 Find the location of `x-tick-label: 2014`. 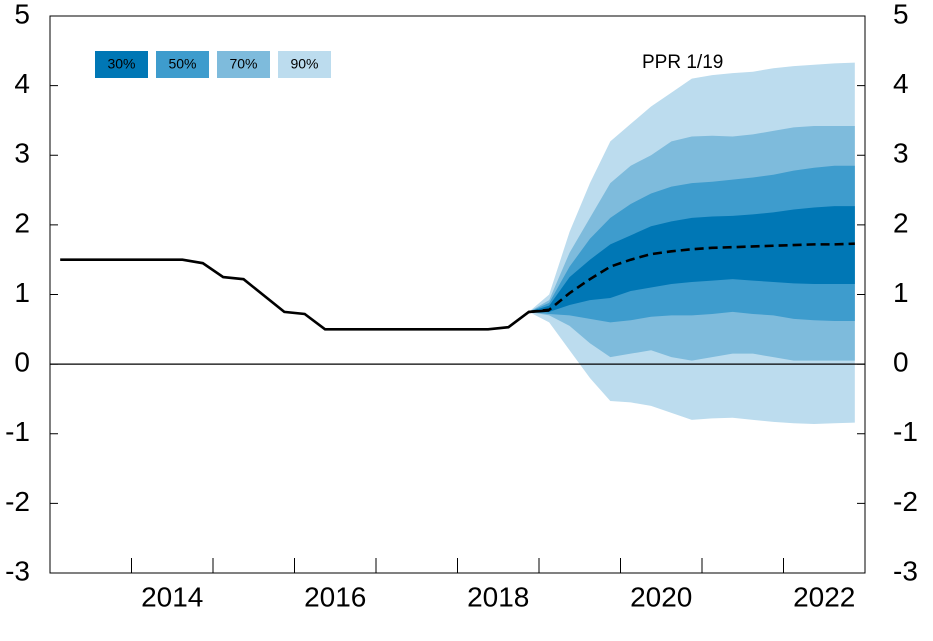

x-tick-label: 2014 is located at coordinates (172, 596).